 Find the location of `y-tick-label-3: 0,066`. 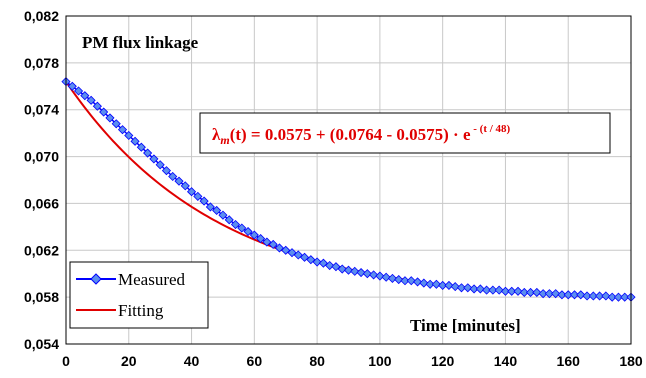

y-tick-label-3: 0,066 is located at coordinates (41, 203).